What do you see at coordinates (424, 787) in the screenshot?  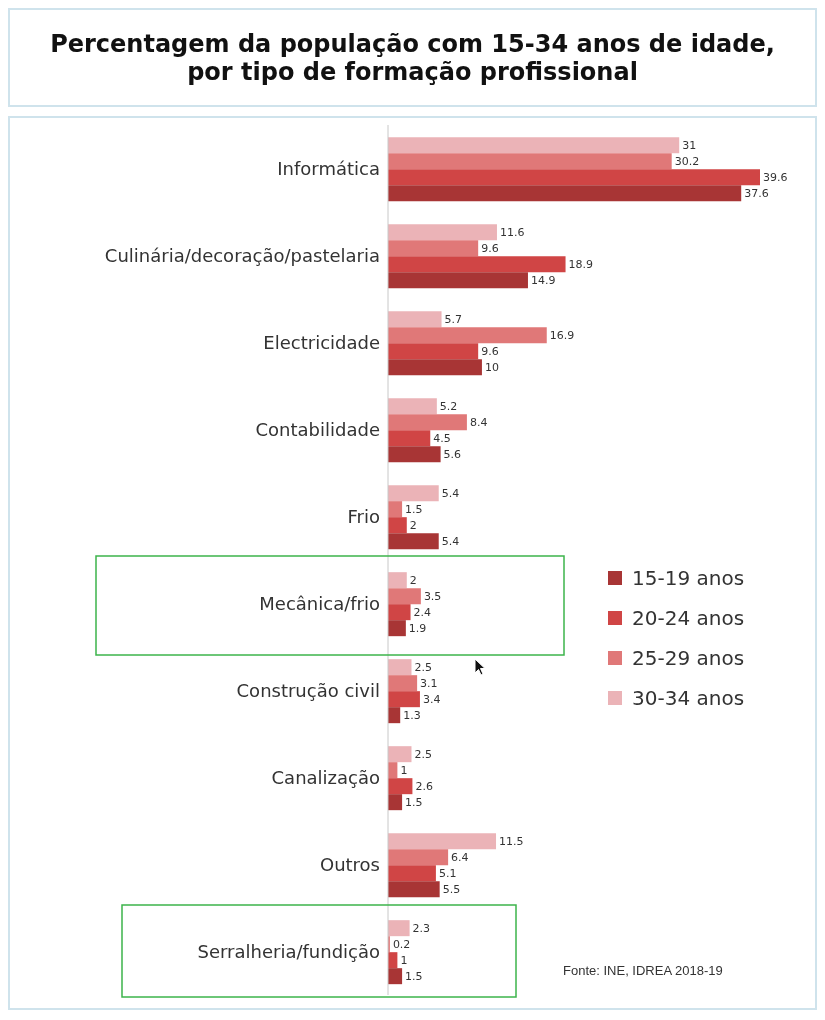 I see `data-label: 2.6` at bounding box center [424, 787].